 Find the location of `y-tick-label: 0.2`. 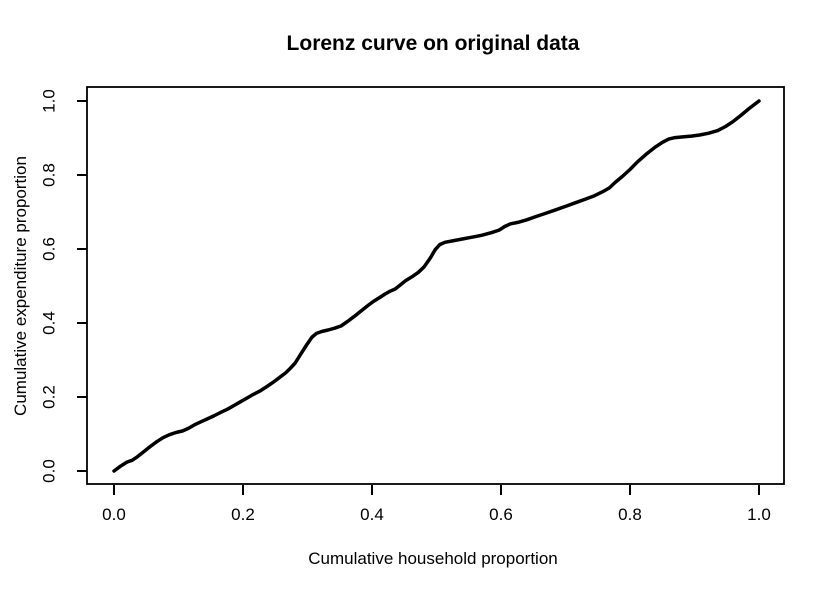

y-tick-label: 0.2 is located at coordinates (49, 397).